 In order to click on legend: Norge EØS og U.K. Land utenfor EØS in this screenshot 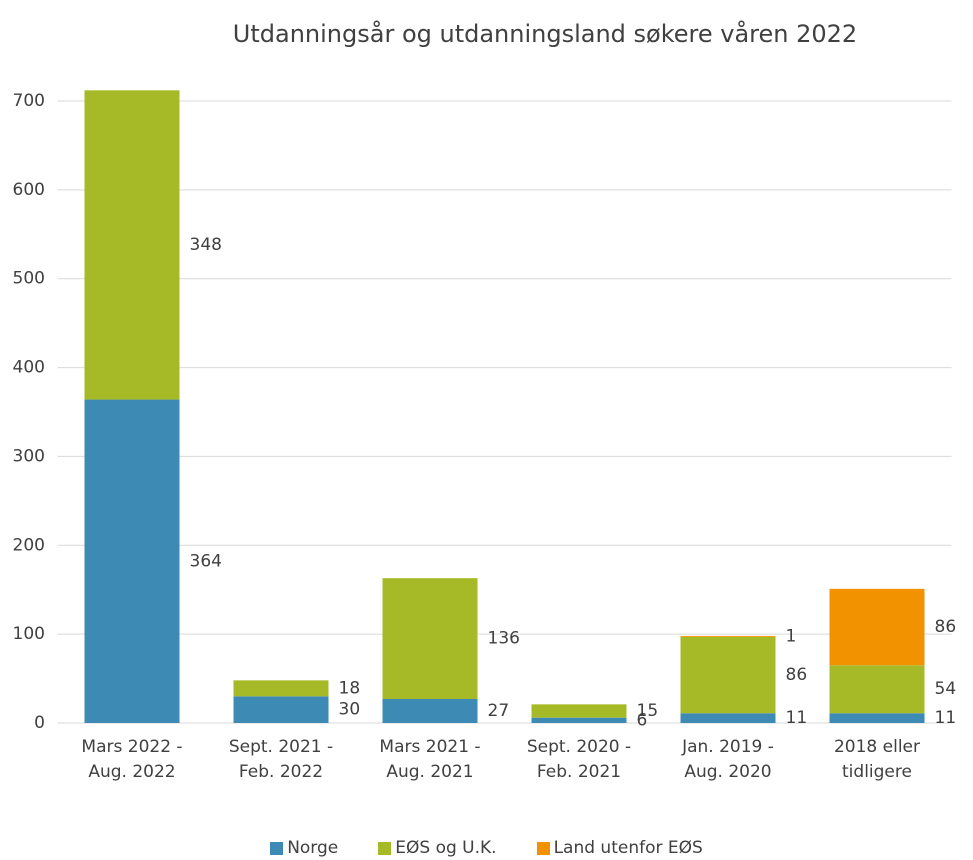, I will do `click(486, 848)`.